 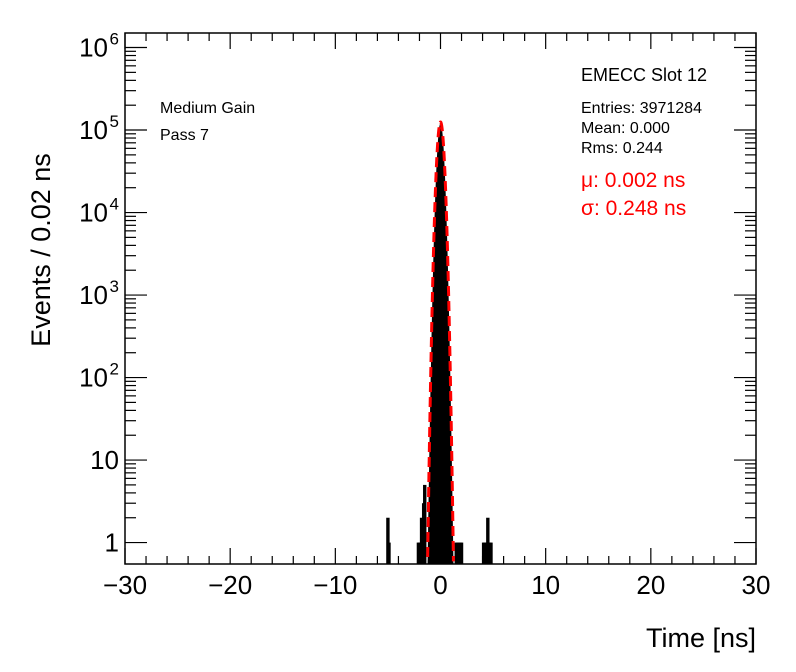 What do you see at coordinates (114, 286) in the screenshot?
I see `y-tick-label-exponent: 3` at bounding box center [114, 286].